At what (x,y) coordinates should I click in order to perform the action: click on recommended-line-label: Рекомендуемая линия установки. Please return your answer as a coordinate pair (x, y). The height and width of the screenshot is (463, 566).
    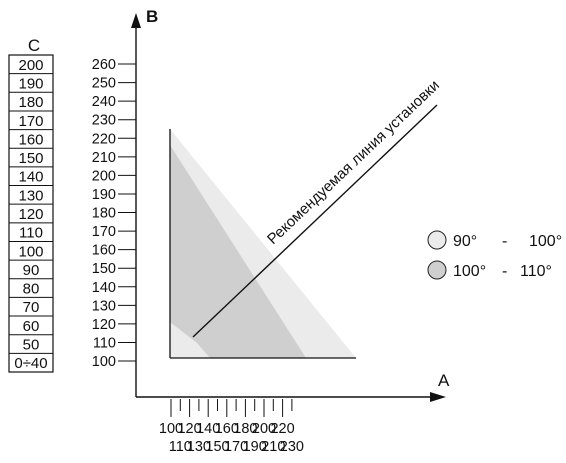
    Looking at the image, I should click on (353, 162).